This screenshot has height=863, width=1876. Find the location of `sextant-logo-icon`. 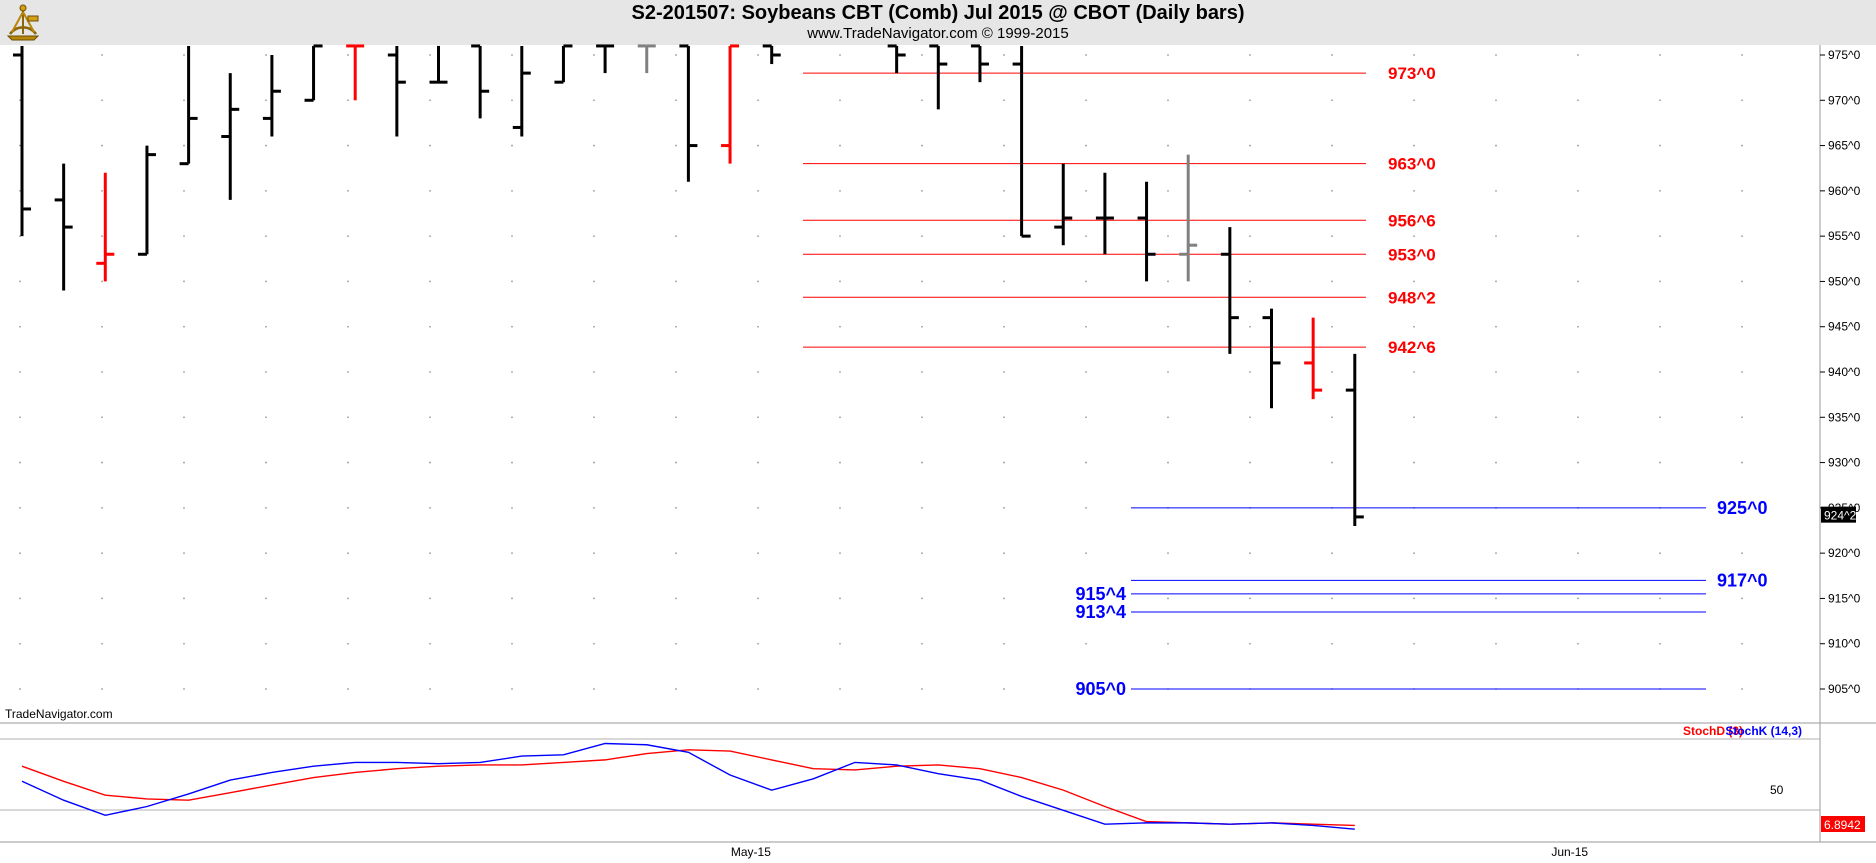

sextant-logo-icon is located at coordinates (23, 22).